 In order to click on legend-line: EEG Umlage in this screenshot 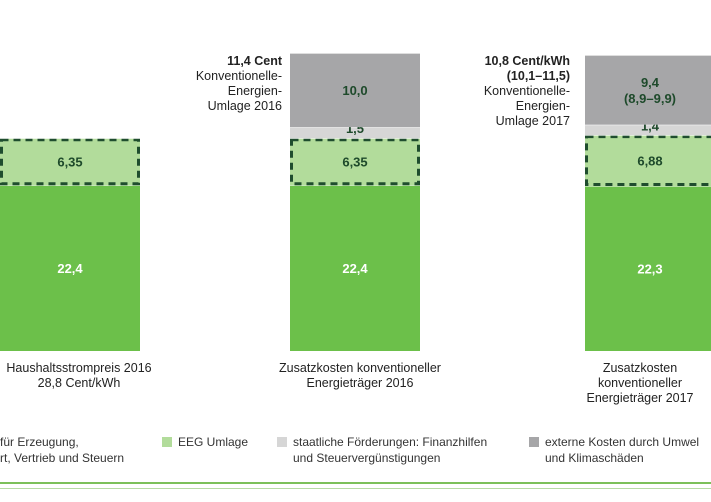, I will do `click(213, 442)`.